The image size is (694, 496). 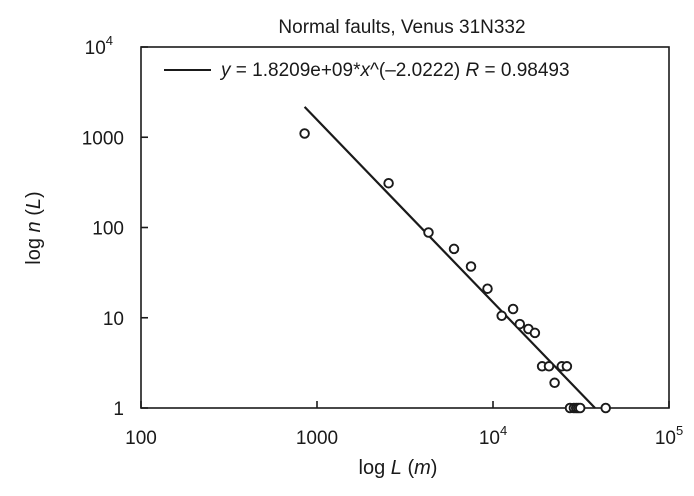 I want to click on legend-equation-part: = 0.98493, so click(x=524, y=70).